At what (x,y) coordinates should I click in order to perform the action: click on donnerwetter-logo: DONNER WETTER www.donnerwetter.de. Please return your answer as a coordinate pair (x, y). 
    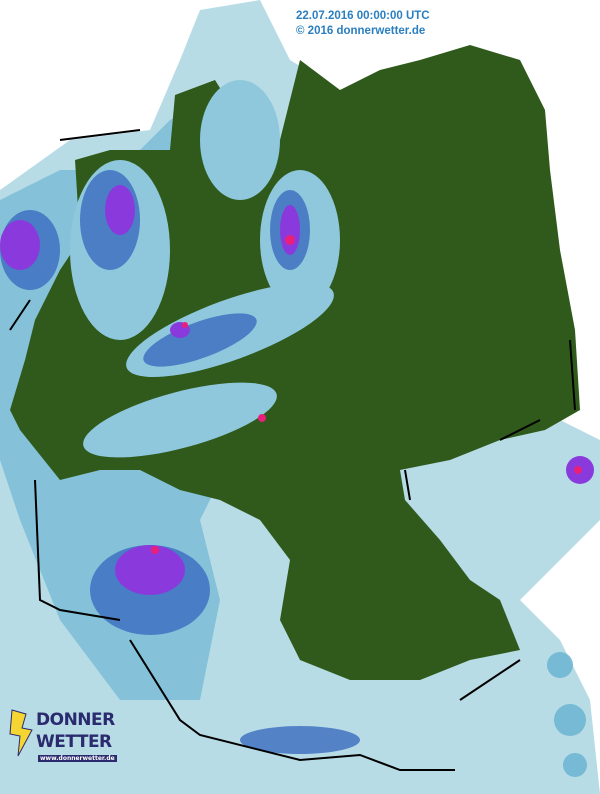
    Looking at the image, I should click on (62, 737).